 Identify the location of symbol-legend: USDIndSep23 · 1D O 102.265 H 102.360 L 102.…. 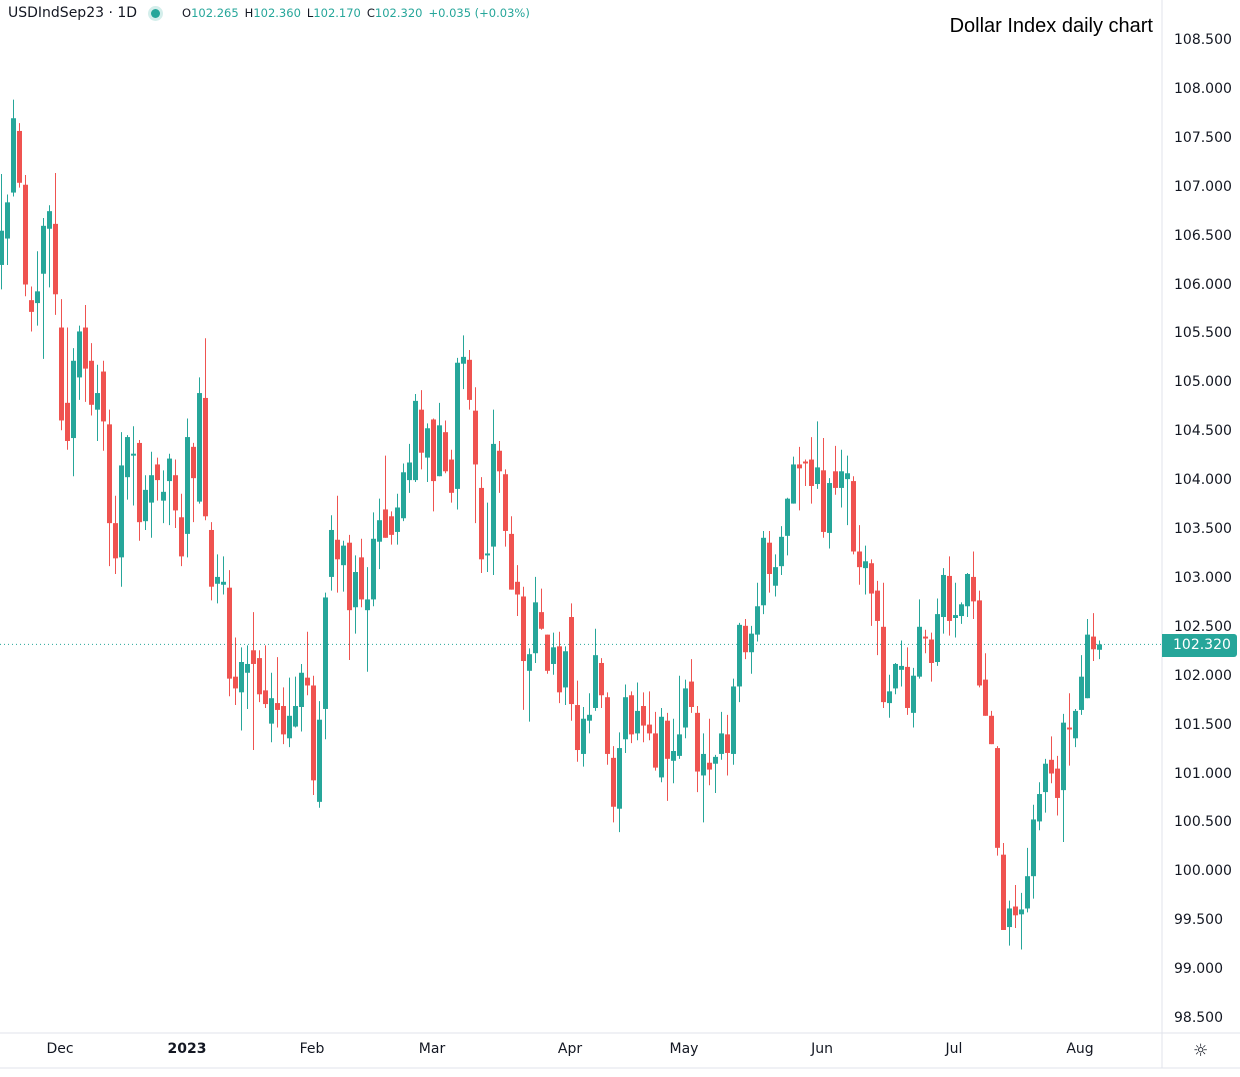
(269, 13).